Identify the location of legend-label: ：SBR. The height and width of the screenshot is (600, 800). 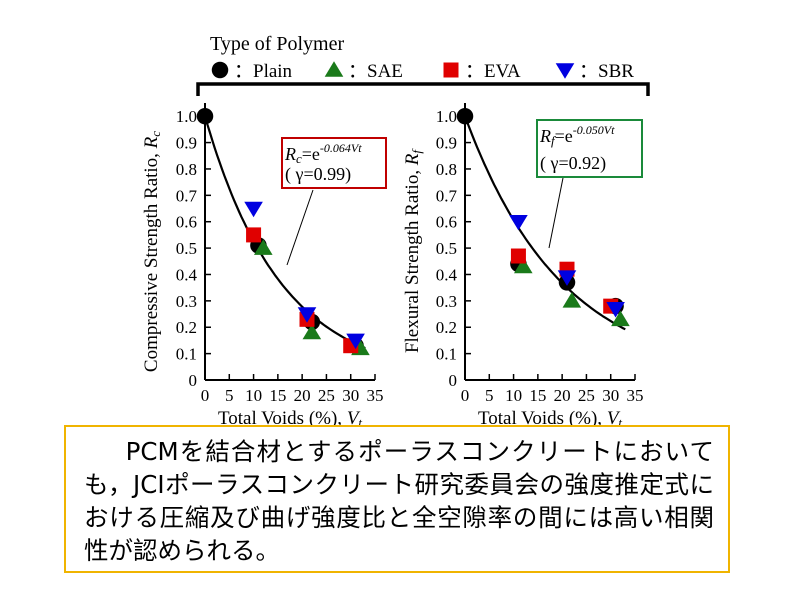
(606, 71).